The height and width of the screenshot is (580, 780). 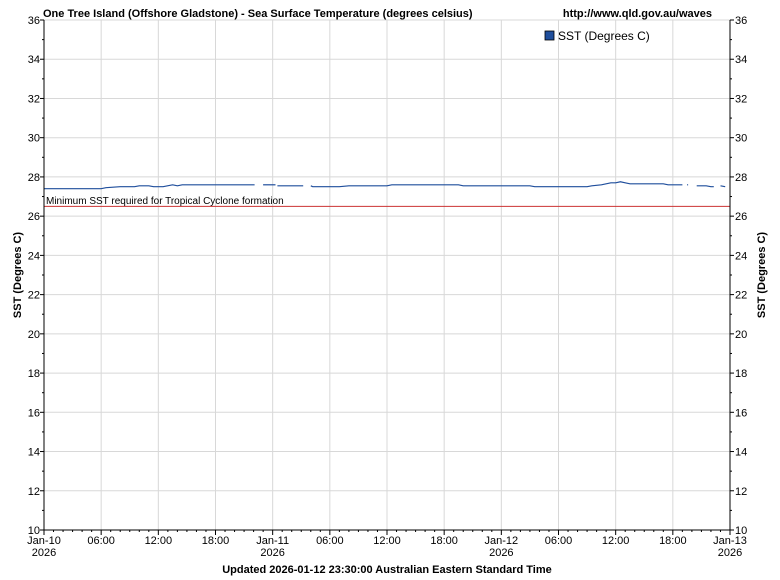 I want to click on x-tick-label: Jan-12, so click(x=502, y=541).